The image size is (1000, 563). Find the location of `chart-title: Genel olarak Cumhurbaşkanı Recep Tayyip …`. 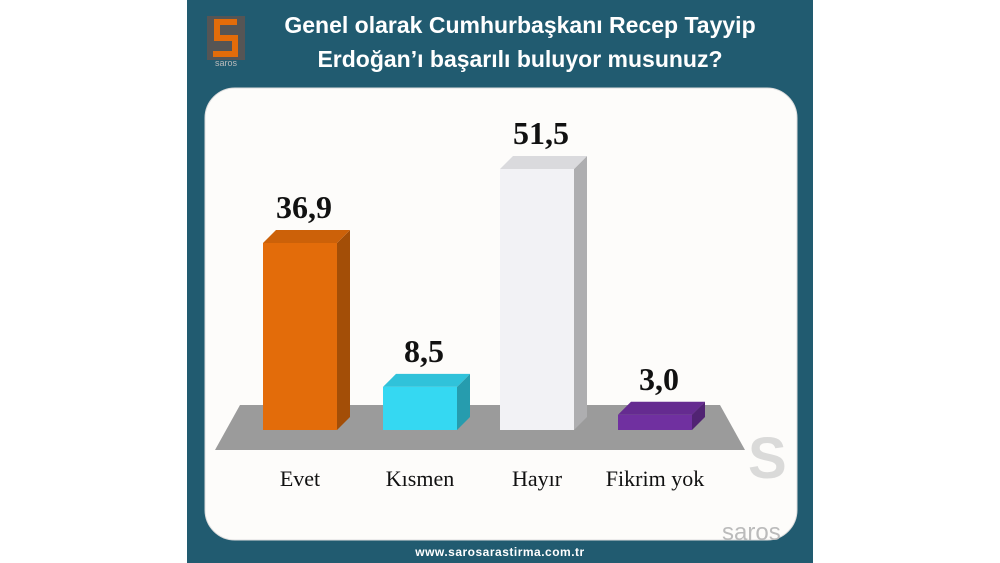

chart-title: Genel olarak Cumhurbaşkanı Recep Tayyip … is located at coordinates (520, 42).